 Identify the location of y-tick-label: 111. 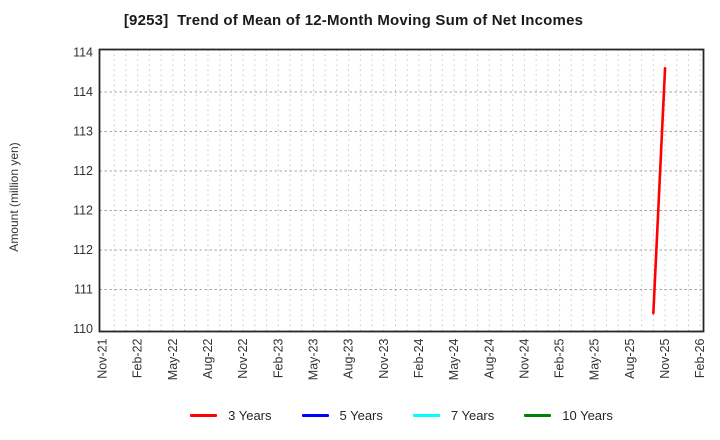
(83, 290).